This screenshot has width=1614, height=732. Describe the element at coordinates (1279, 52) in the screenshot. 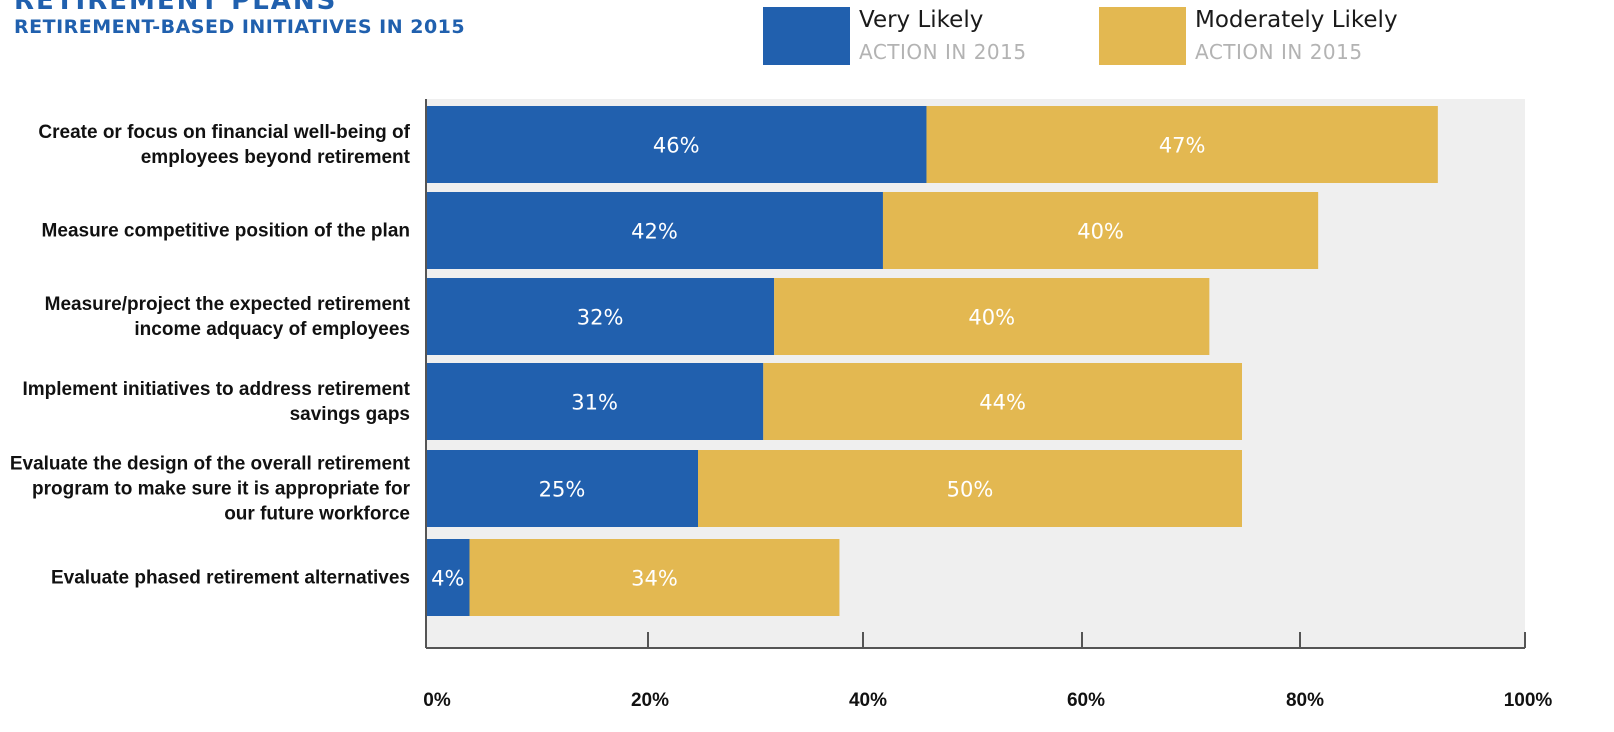

I see `legend-note-moderately-likely: ACTION IN 2015` at that location.